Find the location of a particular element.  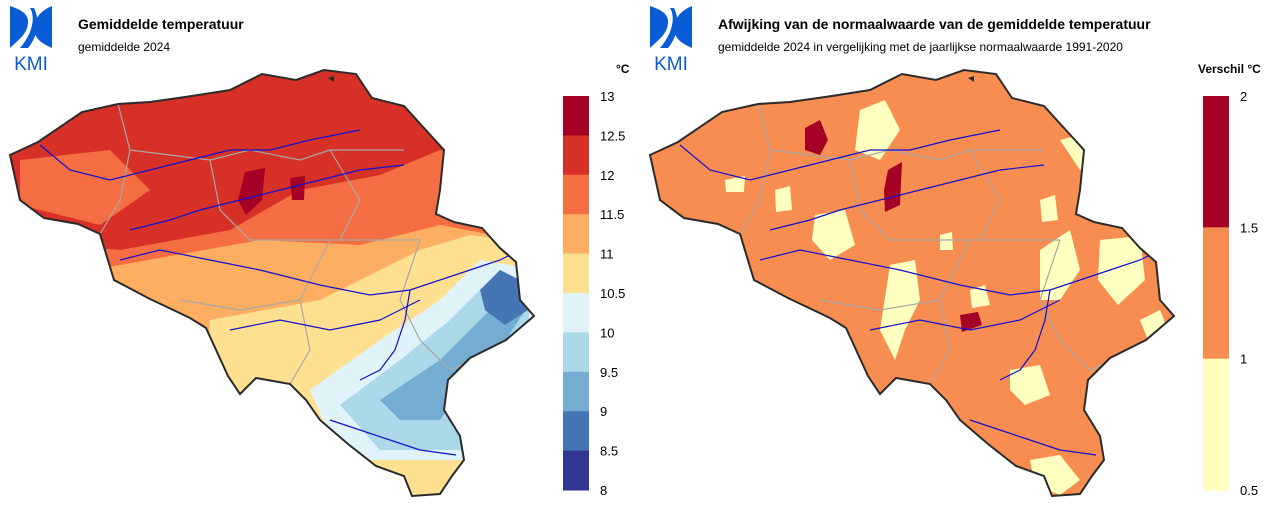

right-legend-unit: Verschil °C is located at coordinates (1229, 69).